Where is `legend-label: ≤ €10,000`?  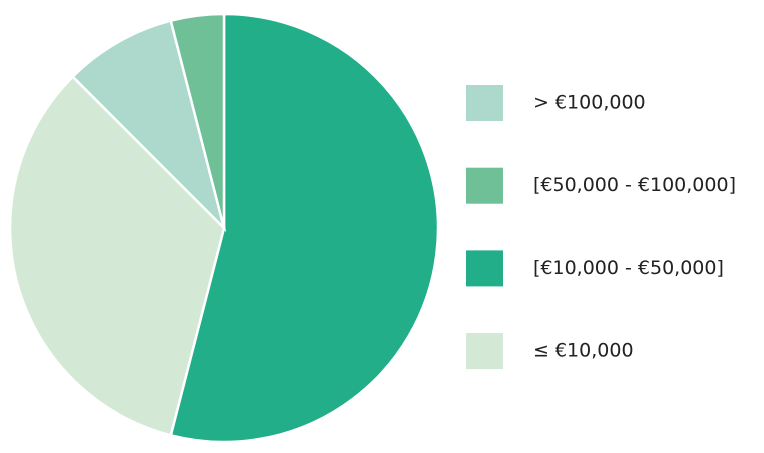 legend-label: ≤ €10,000 is located at coordinates (583, 351).